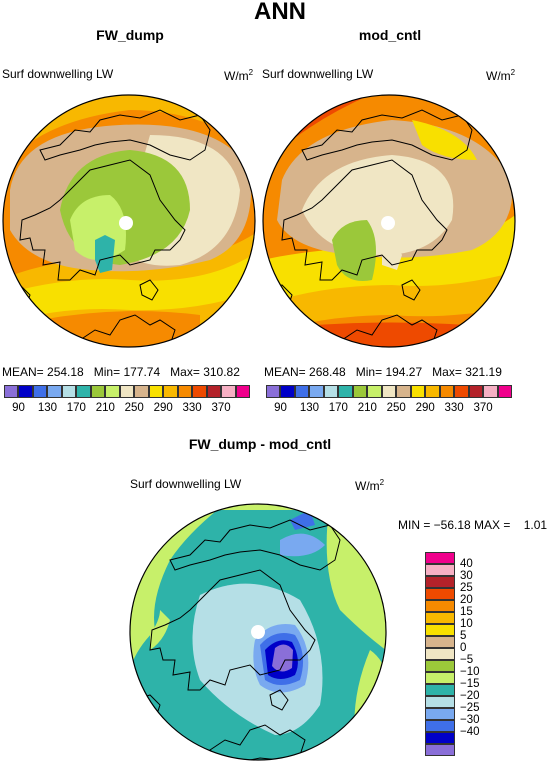 The width and height of the screenshot is (560, 765). I want to click on colorbar-tick-label: −20, so click(470, 696).